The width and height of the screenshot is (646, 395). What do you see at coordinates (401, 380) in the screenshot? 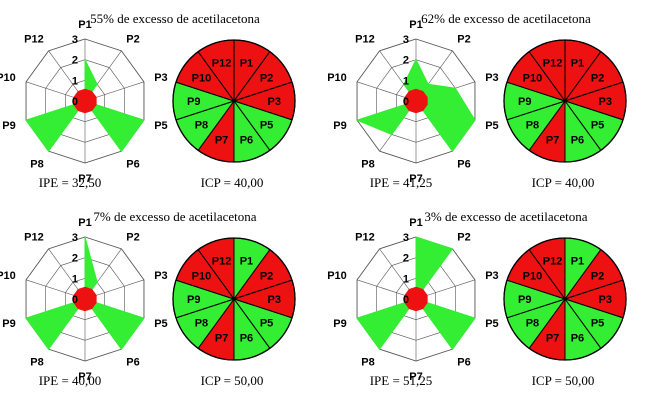
I see `ipe-label: IPE = 51,25` at bounding box center [401, 380].